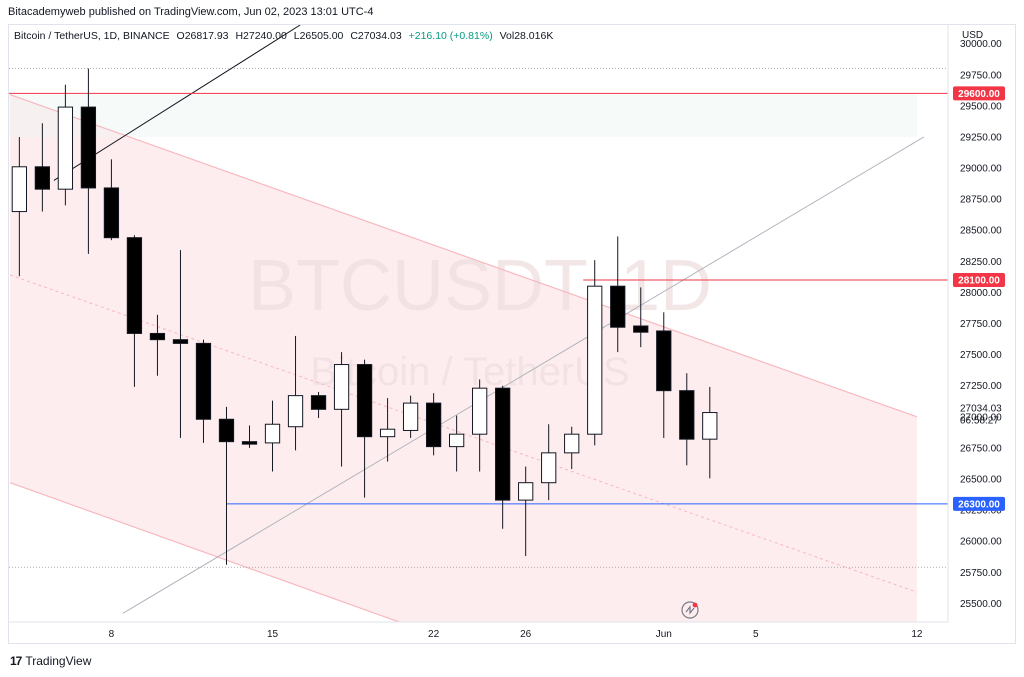 The width and height of the screenshot is (1024, 677). I want to click on x-tick-label: 5, so click(756, 634).